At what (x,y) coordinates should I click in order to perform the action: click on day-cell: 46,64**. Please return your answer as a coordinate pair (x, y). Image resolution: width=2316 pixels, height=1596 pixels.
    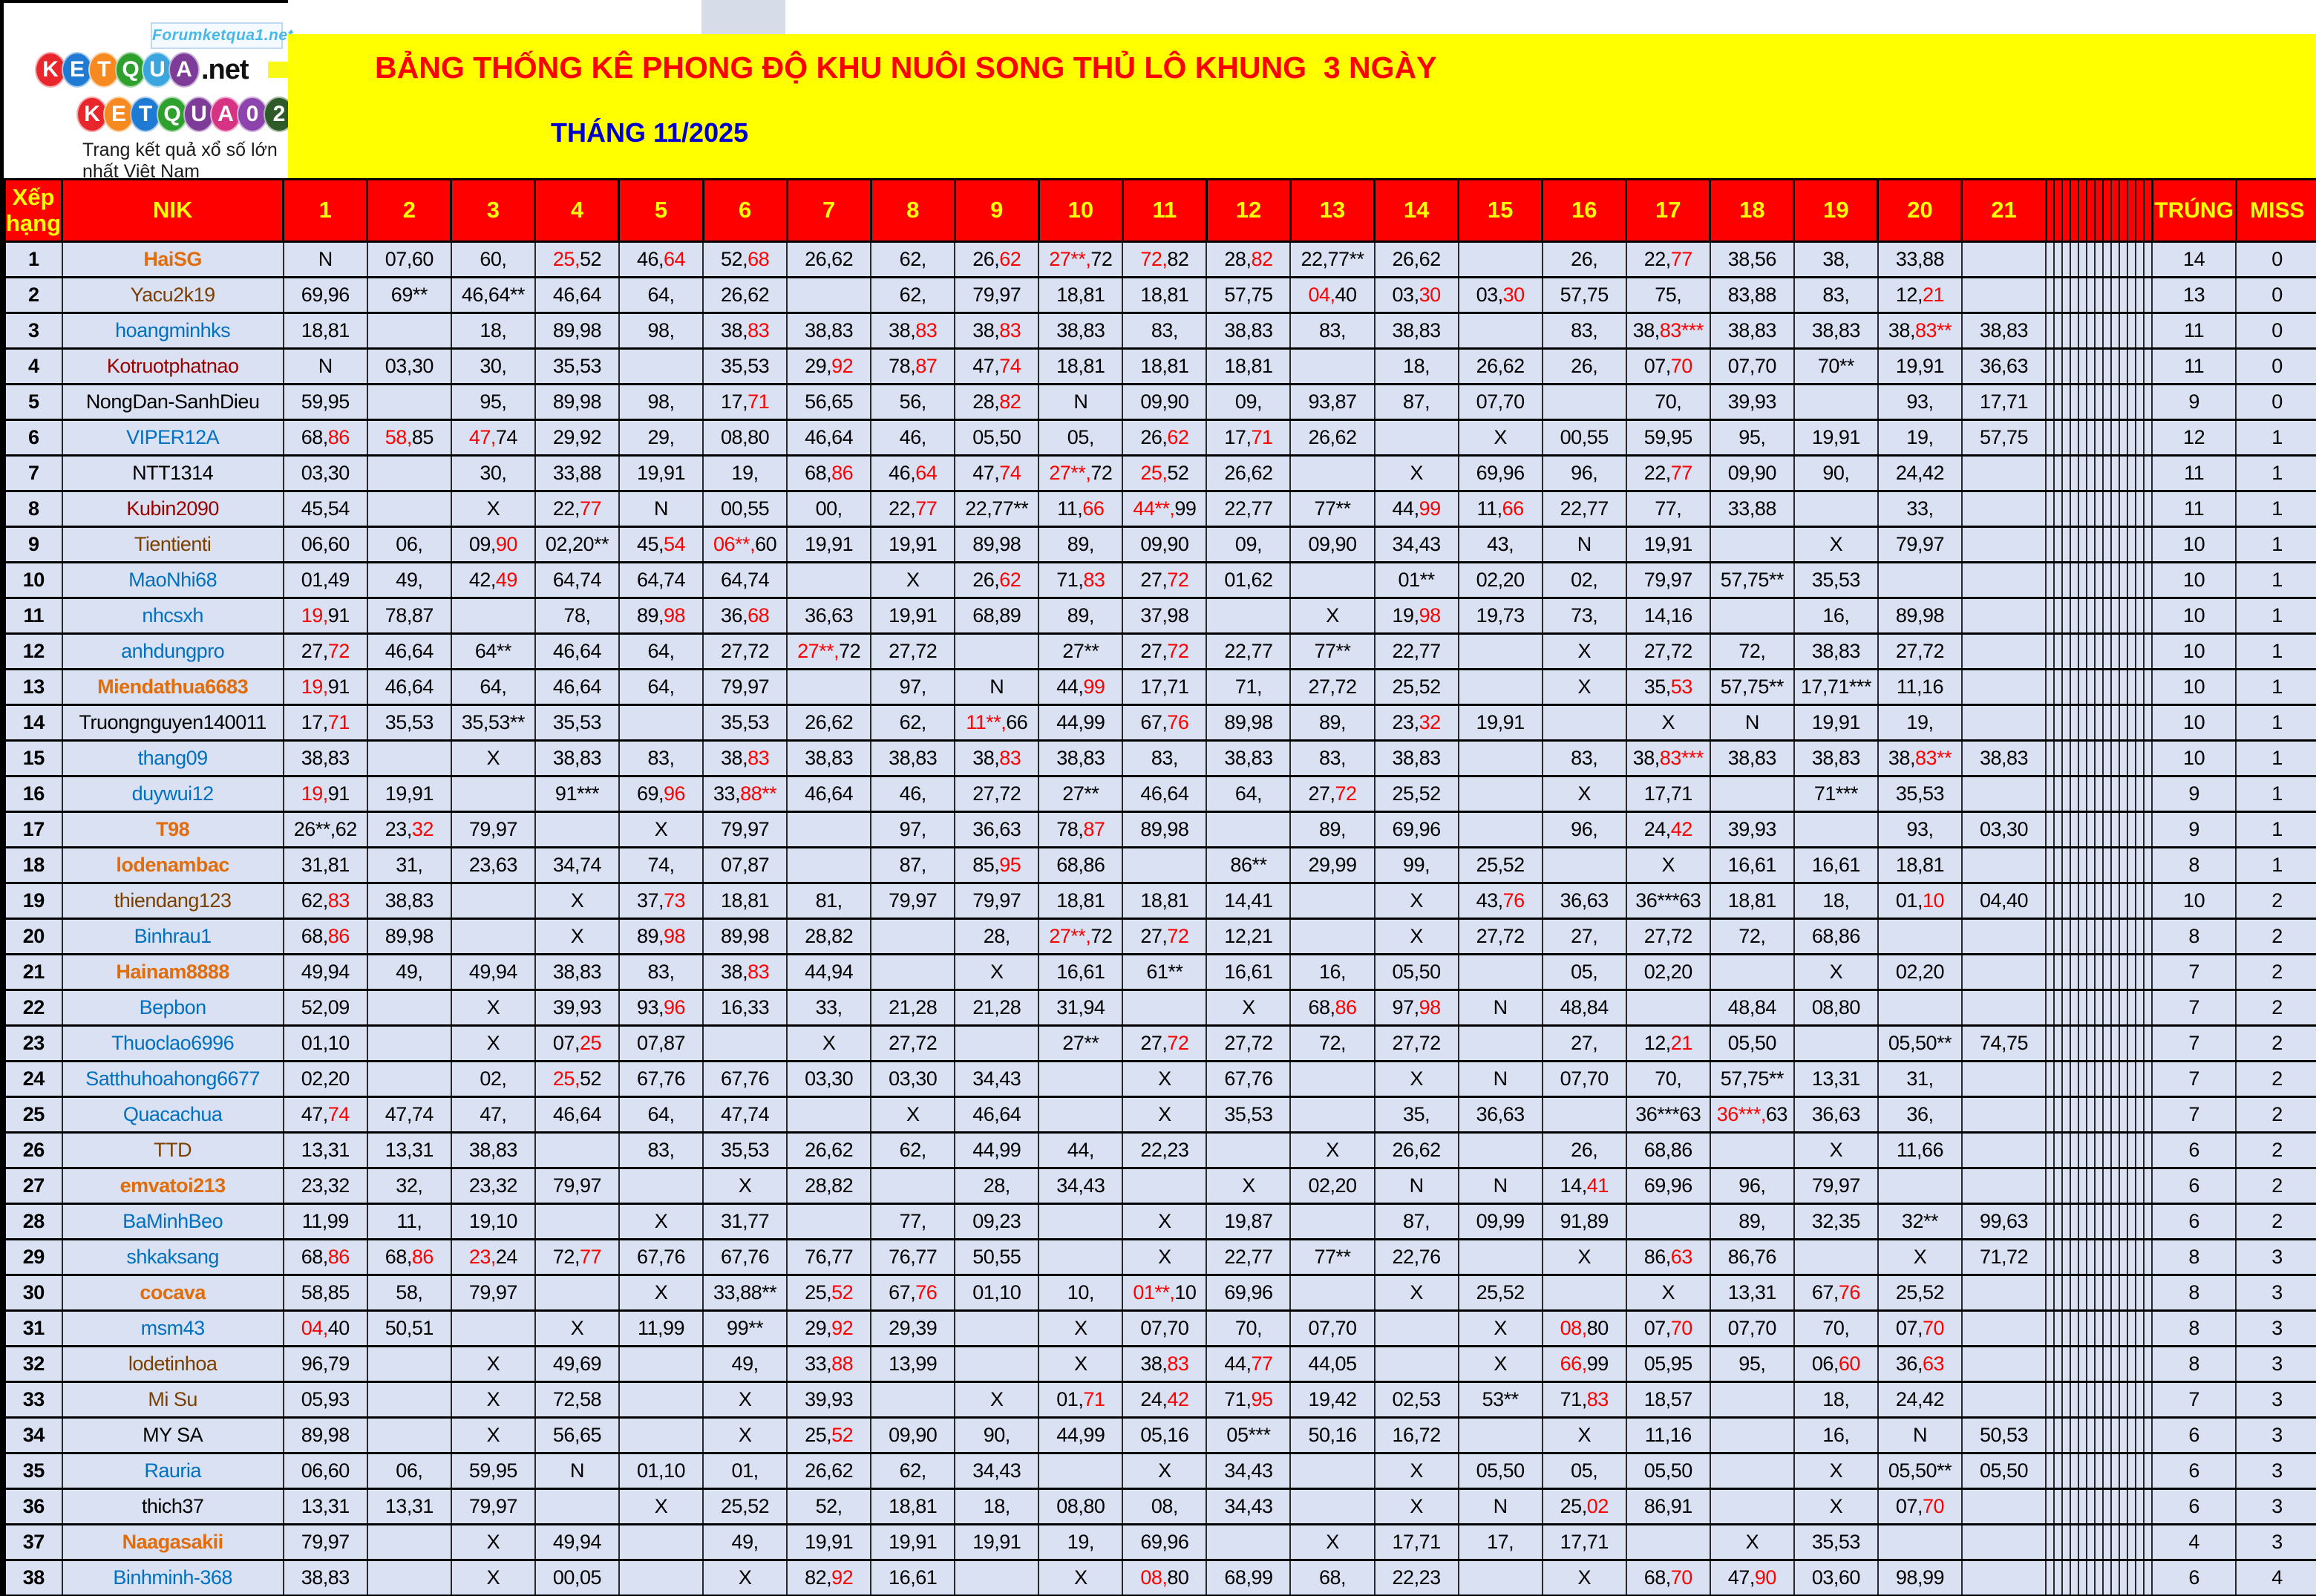
    Looking at the image, I should click on (493, 295).